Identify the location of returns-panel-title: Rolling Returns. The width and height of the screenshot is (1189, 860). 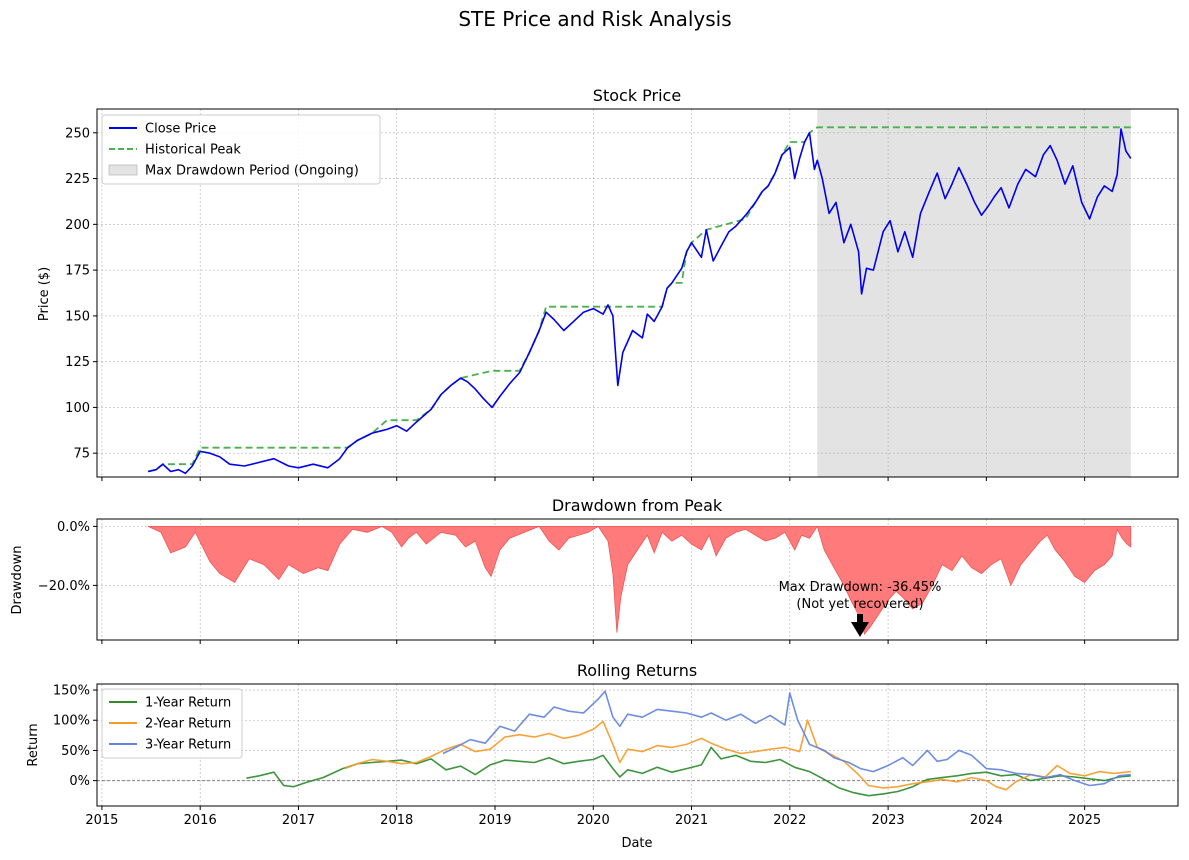
(637, 670).